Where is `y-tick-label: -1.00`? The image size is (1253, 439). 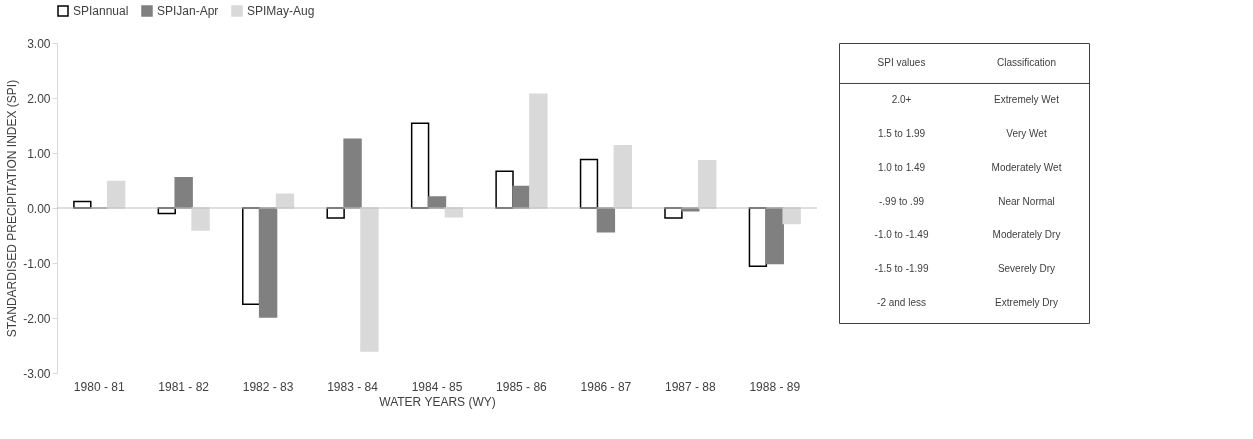 y-tick-label: -1.00 is located at coordinates (37, 263).